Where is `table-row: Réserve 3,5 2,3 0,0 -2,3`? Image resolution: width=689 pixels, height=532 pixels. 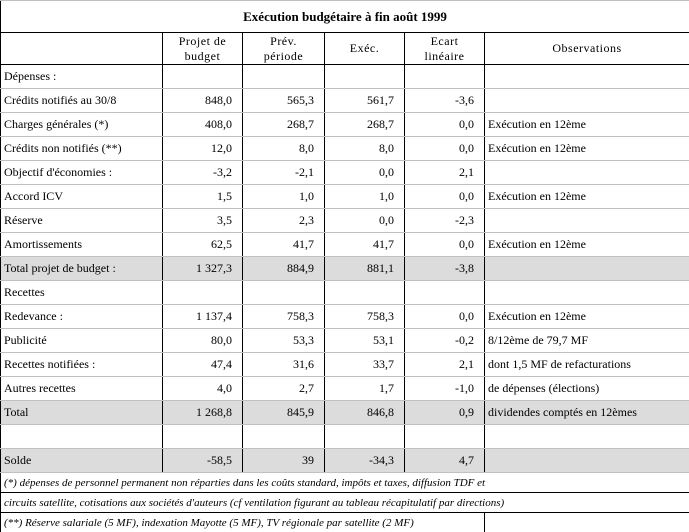
table-row: Réserve 3,5 2,3 0,0 -2,3 is located at coordinates (344, 220).